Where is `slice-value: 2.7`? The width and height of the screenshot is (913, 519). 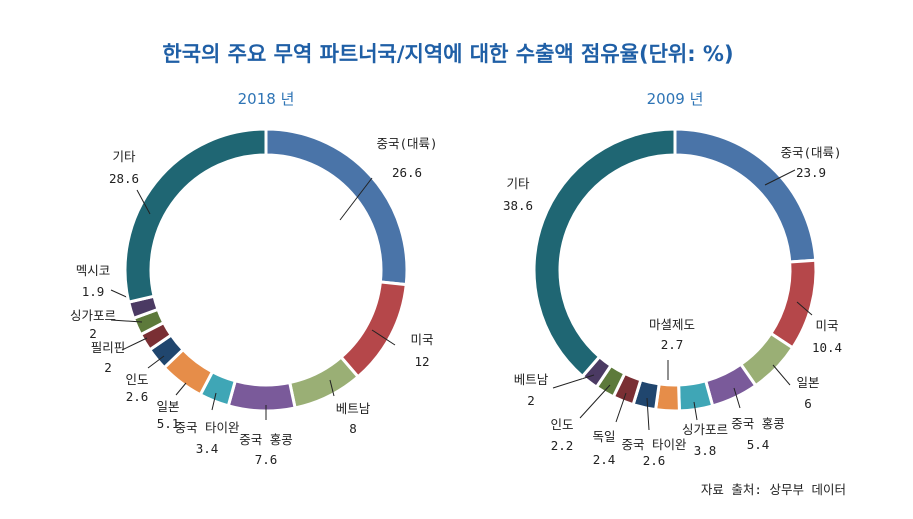 slice-value: 2.7 is located at coordinates (672, 344).